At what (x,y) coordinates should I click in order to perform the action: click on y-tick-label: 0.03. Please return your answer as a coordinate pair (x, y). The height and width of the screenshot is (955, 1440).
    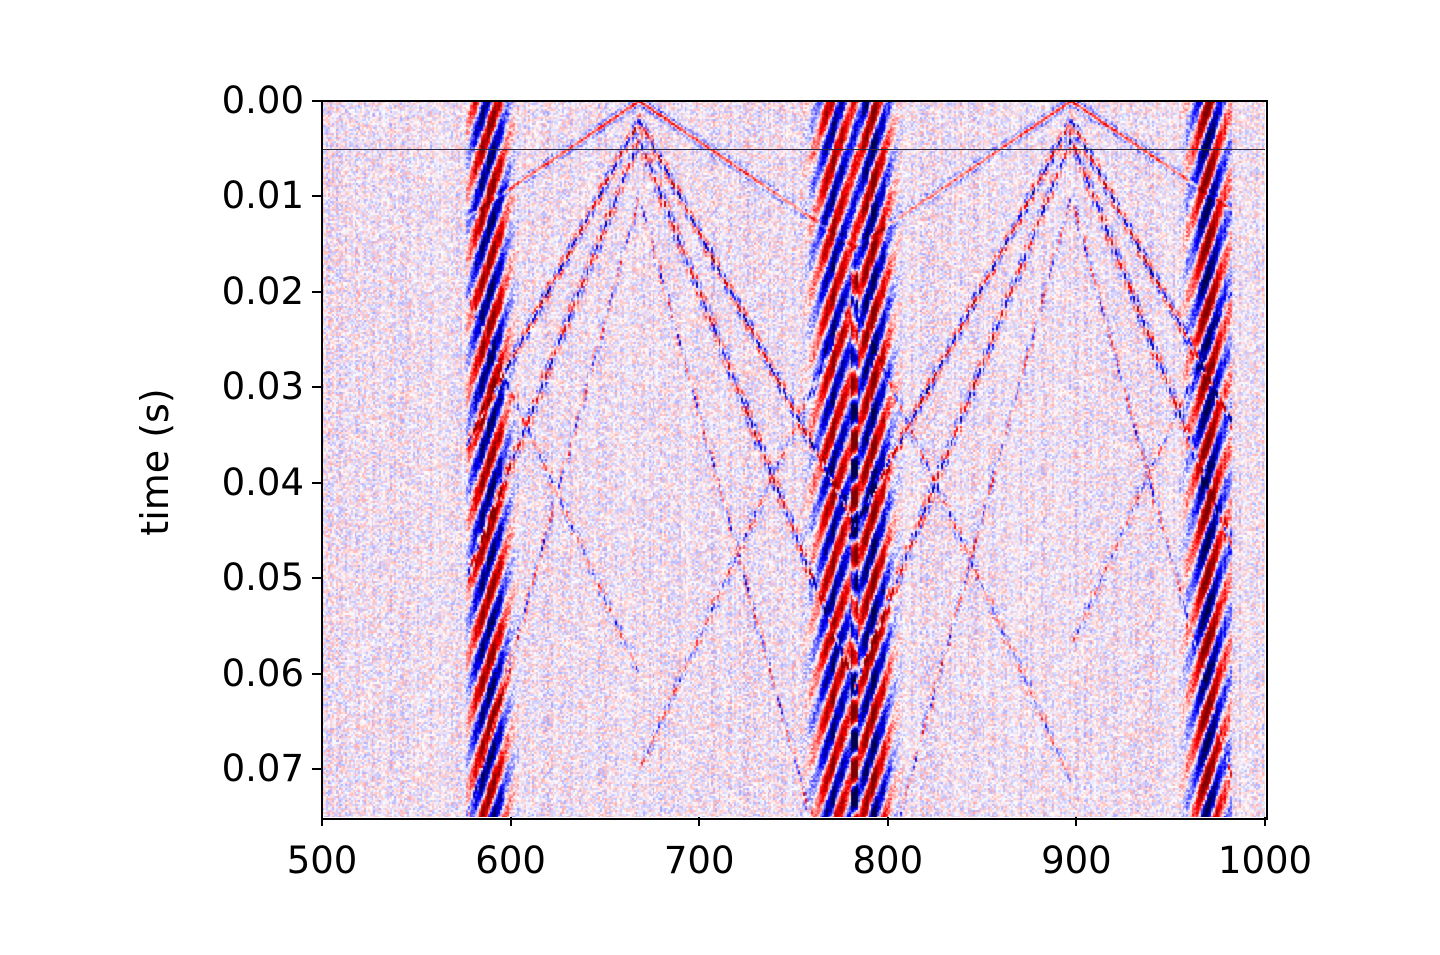
    Looking at the image, I should click on (262, 387).